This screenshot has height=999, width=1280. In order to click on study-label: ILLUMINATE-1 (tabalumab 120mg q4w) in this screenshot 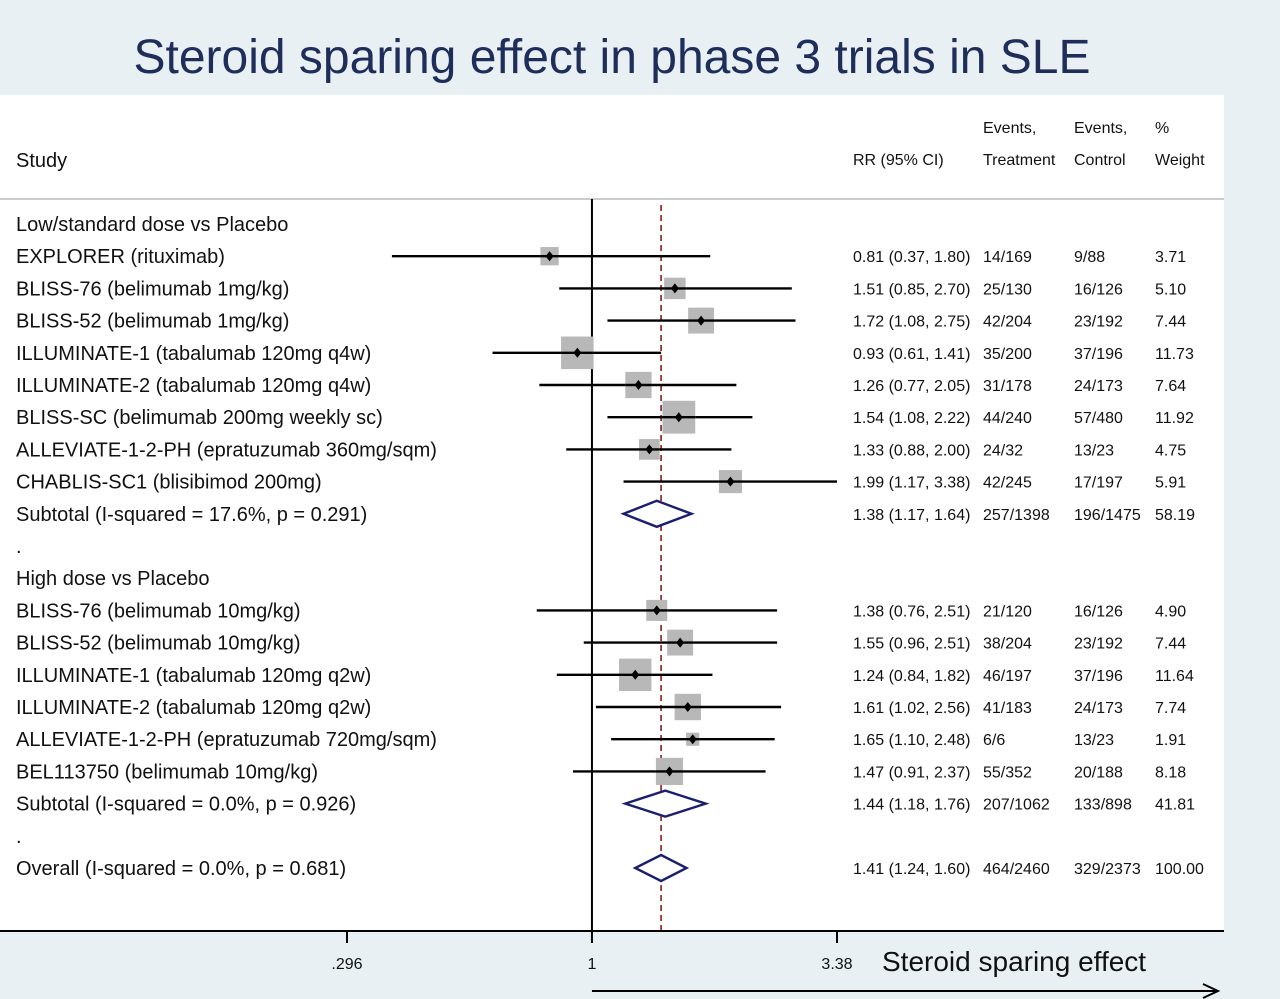, I will do `click(193, 354)`.